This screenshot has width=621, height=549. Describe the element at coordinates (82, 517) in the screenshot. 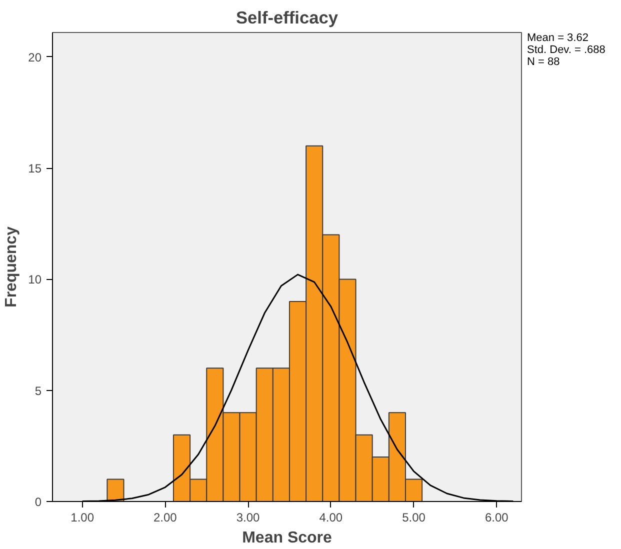

I see `x-tick-label: 1.00` at that location.